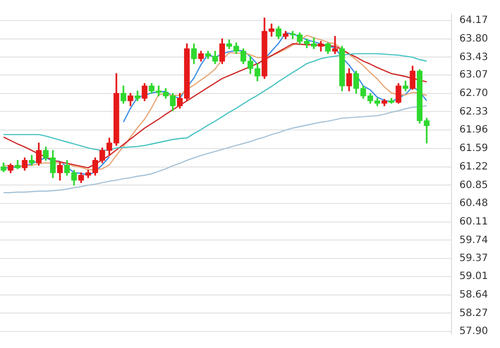  What do you see at coordinates (473, 276) in the screenshot?
I see `y-tick-label: 59.01` at bounding box center [473, 276].